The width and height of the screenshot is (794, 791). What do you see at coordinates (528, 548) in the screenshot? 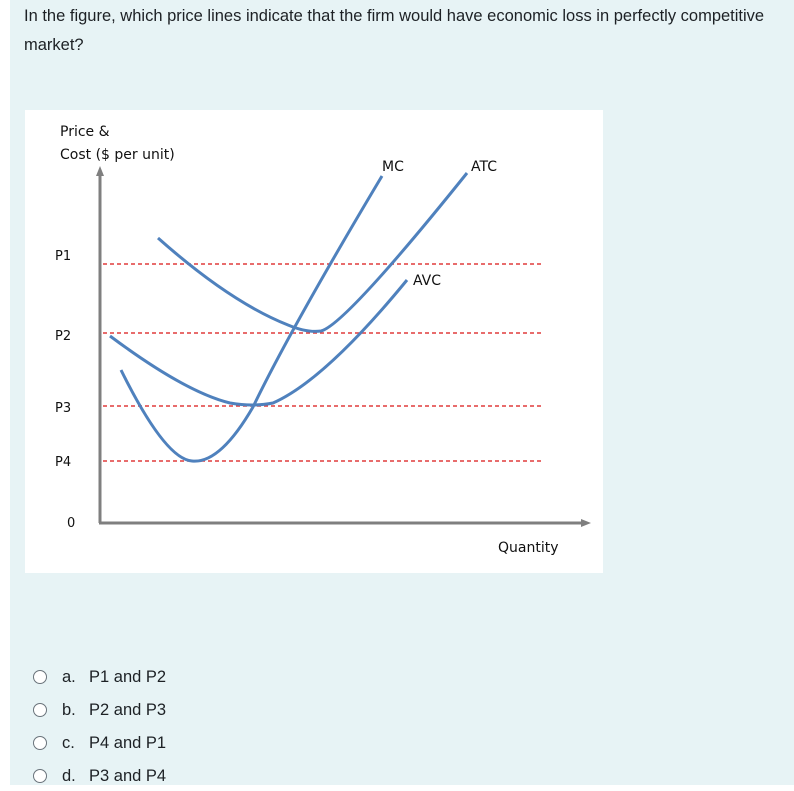
I see `x-axis-label: Quantity` at bounding box center [528, 548].